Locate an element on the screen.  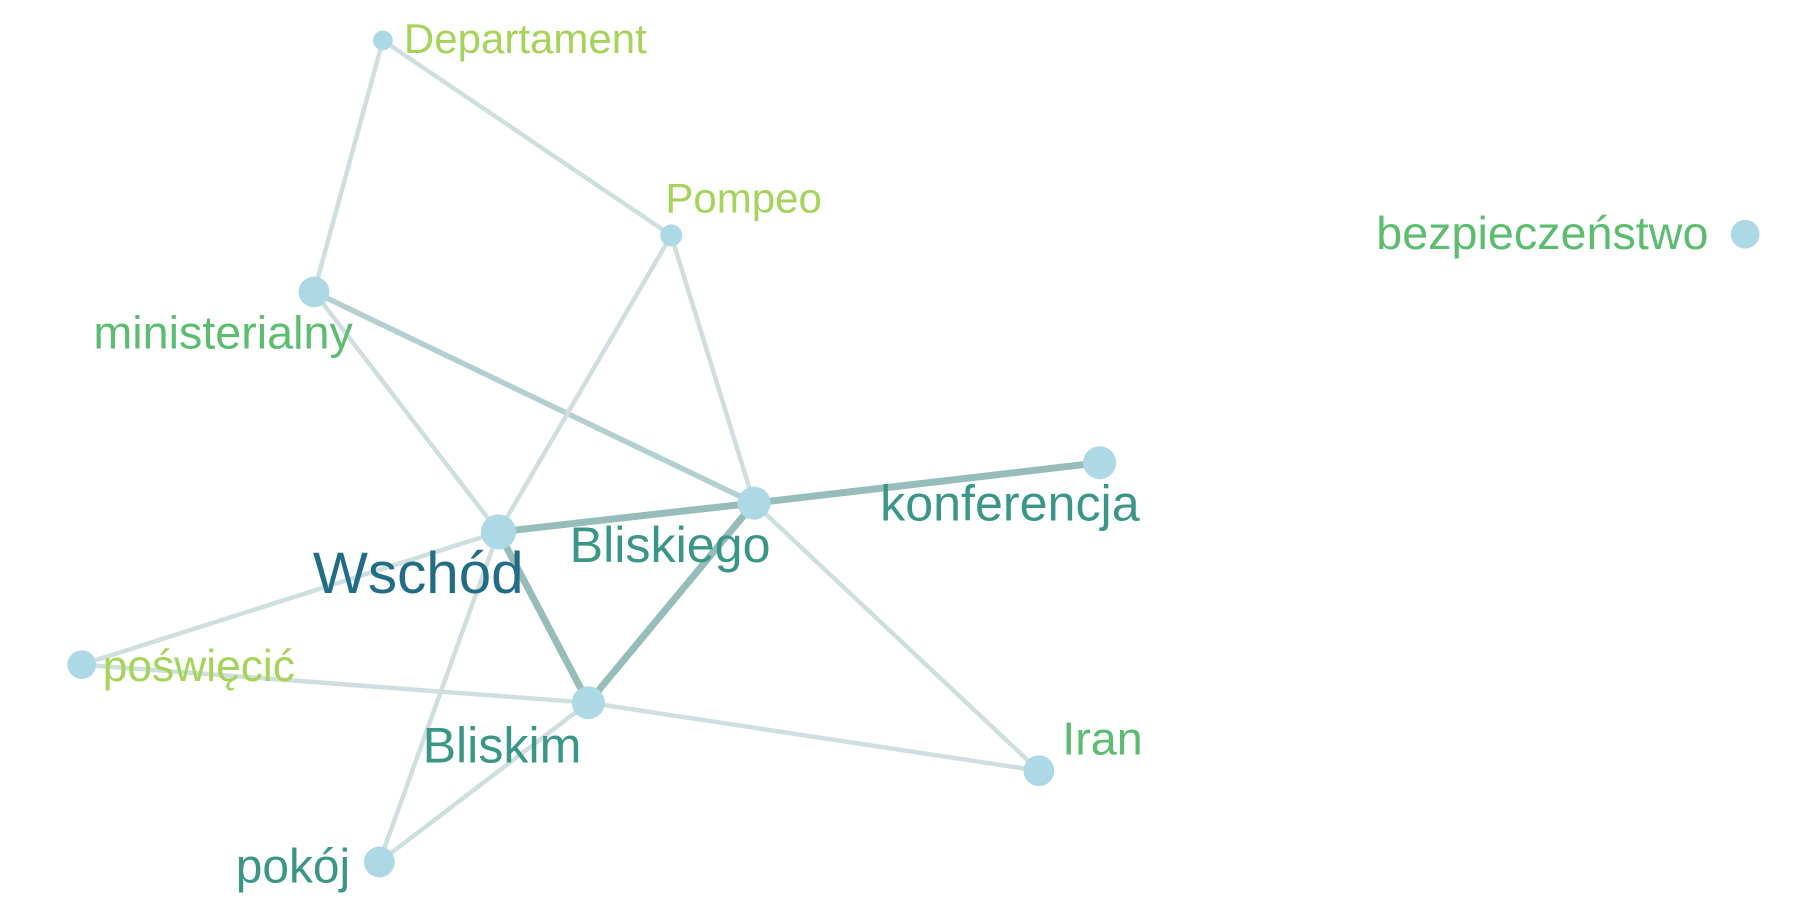
edge-pompeo-wschod is located at coordinates (585, 384).